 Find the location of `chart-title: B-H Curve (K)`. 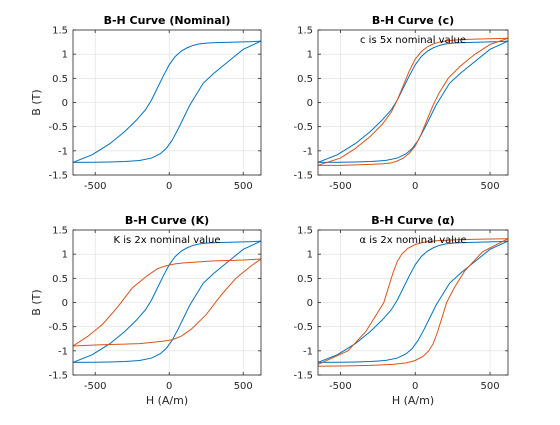

chart-title: B-H Curve (K) is located at coordinates (167, 220).